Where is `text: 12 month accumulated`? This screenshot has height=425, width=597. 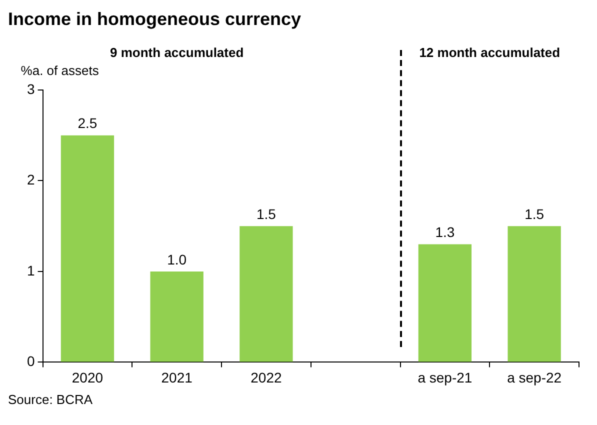
text: 12 month accumulated is located at coordinates (489, 52).